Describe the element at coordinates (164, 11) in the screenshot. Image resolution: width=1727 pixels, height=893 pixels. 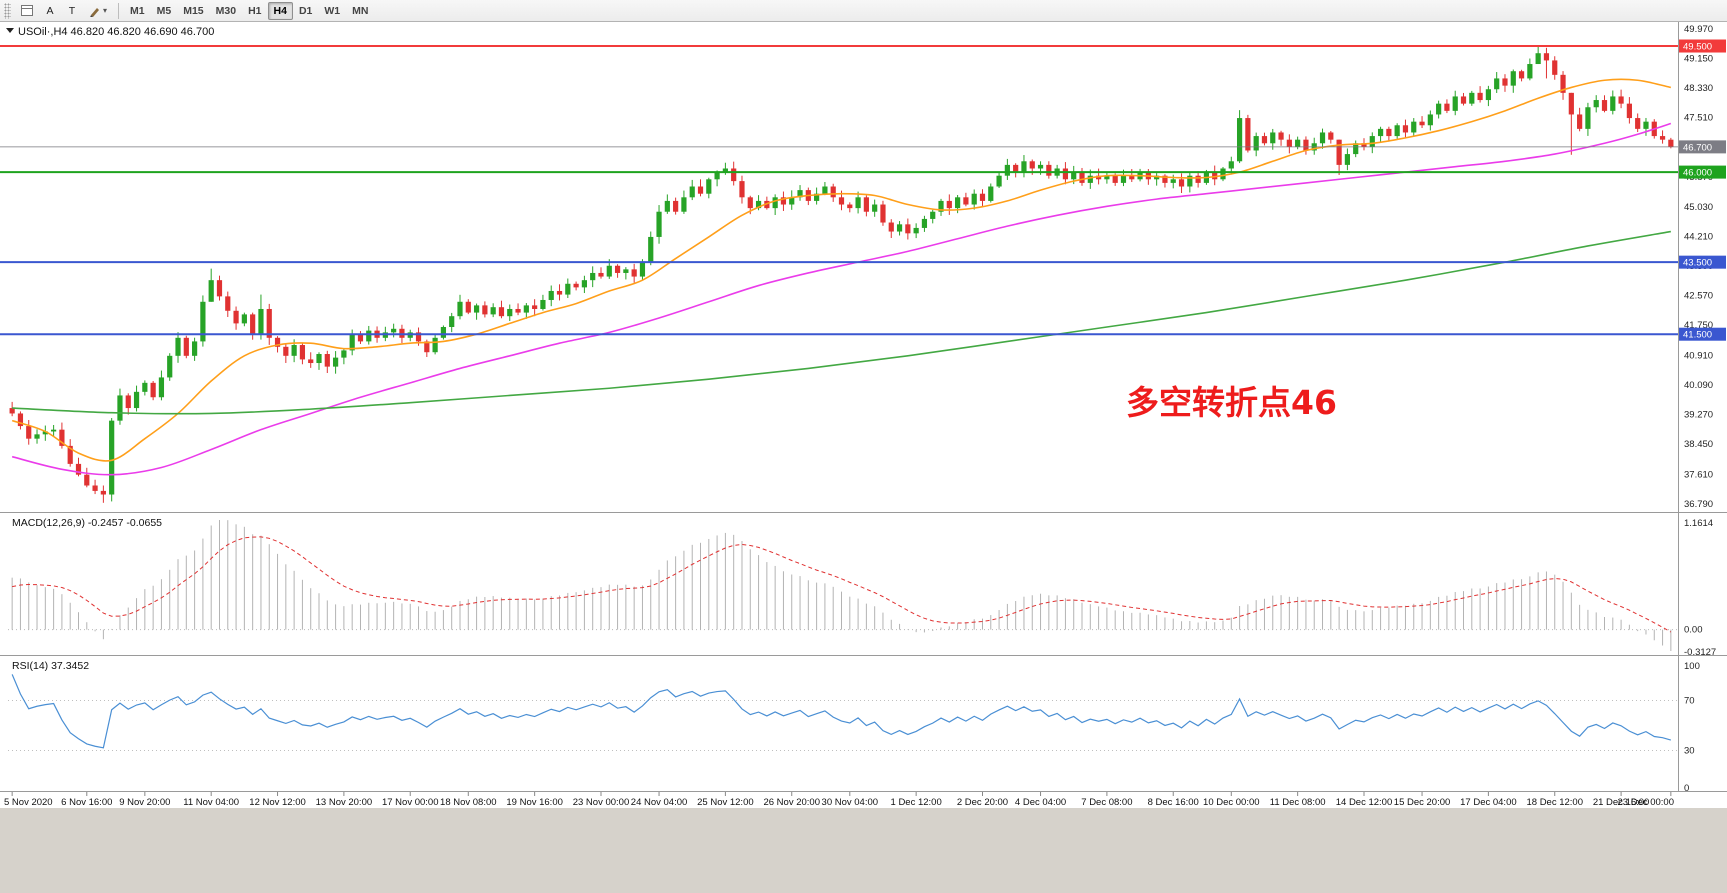
I see `timeframe-m5-button: M5` at that location.